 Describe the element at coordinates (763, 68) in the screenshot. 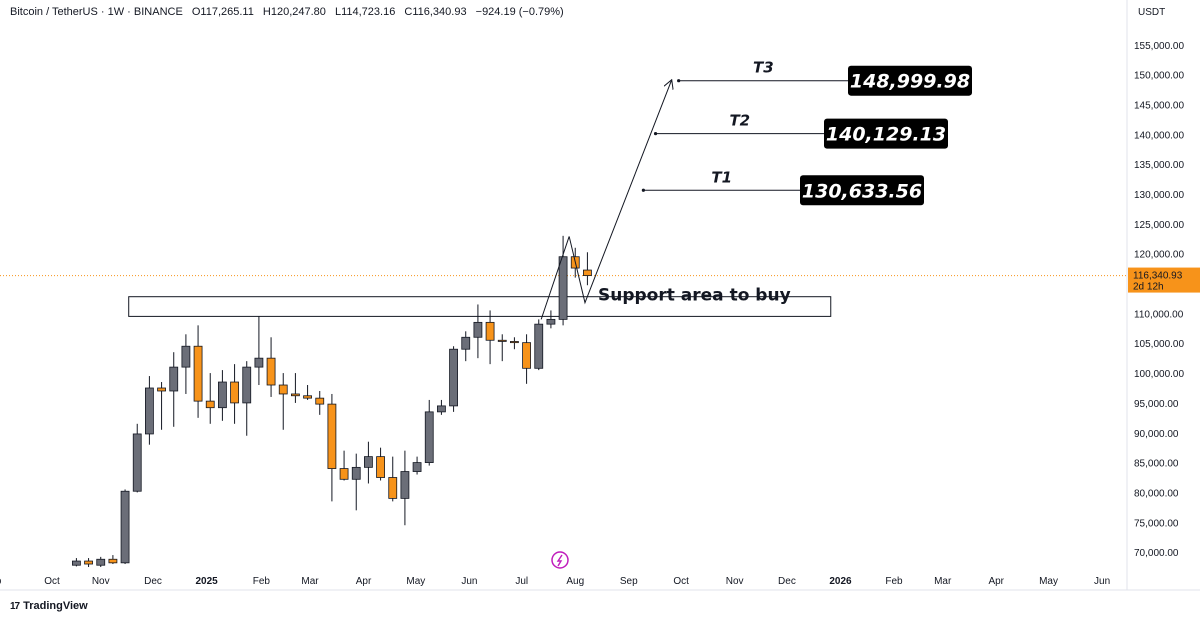

I see `target-name: T3` at that location.